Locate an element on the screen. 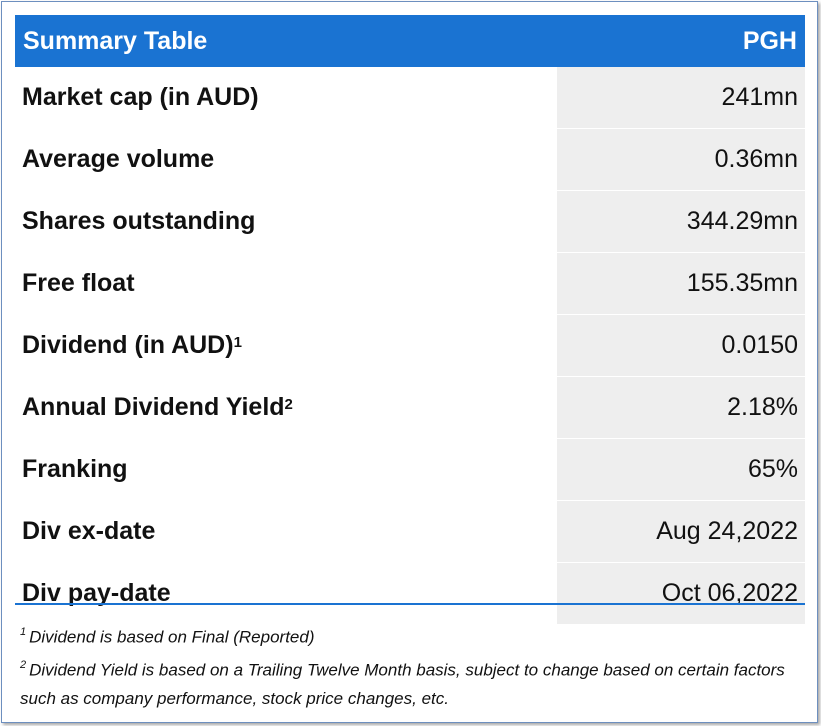 The height and width of the screenshot is (726, 821). row-label: Average volume is located at coordinates (286, 159).